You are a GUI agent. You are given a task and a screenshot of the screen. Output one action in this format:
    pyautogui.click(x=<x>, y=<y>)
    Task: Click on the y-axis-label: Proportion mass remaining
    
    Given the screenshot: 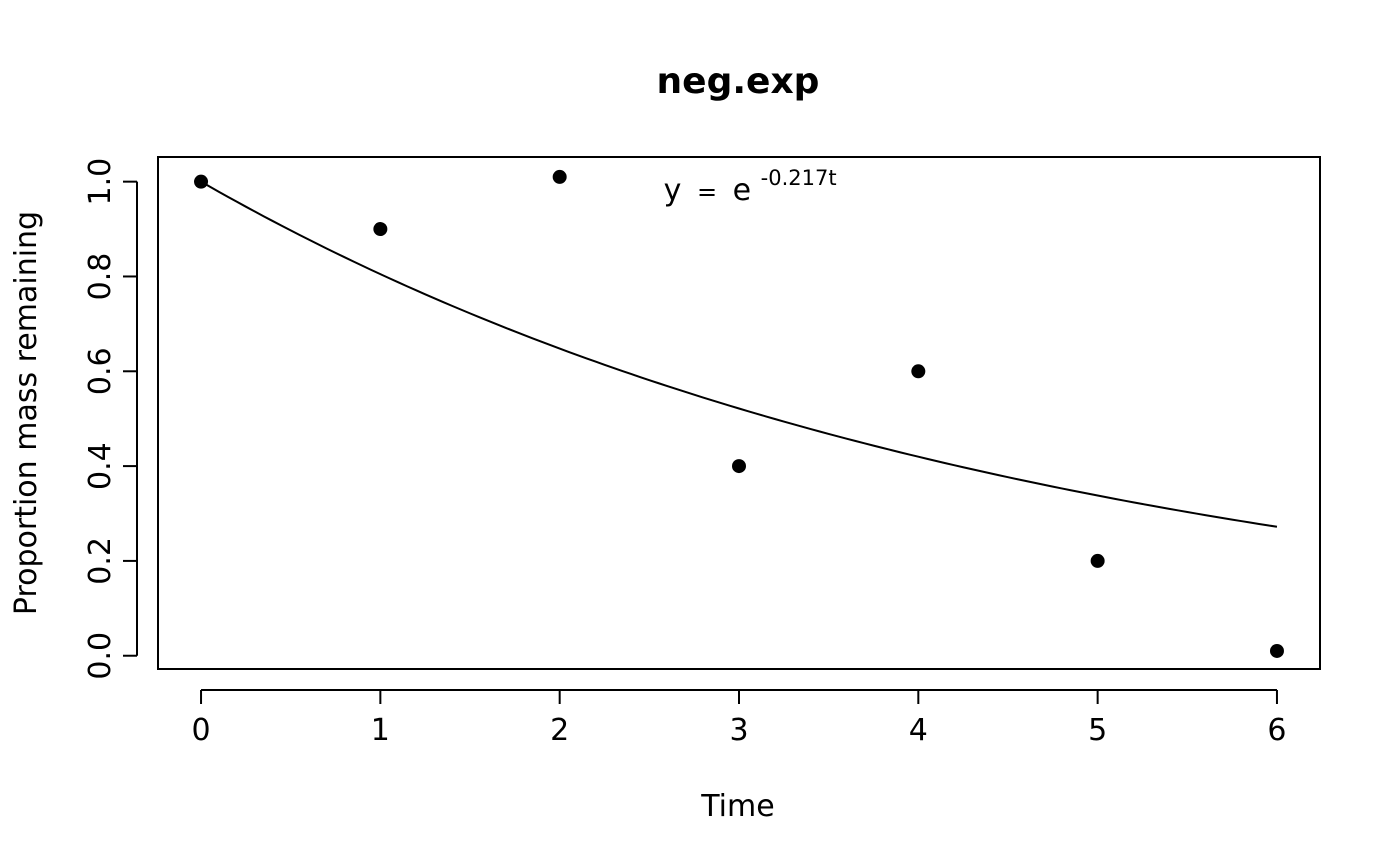 What is the action you would take?
    pyautogui.click(x=26, y=413)
    